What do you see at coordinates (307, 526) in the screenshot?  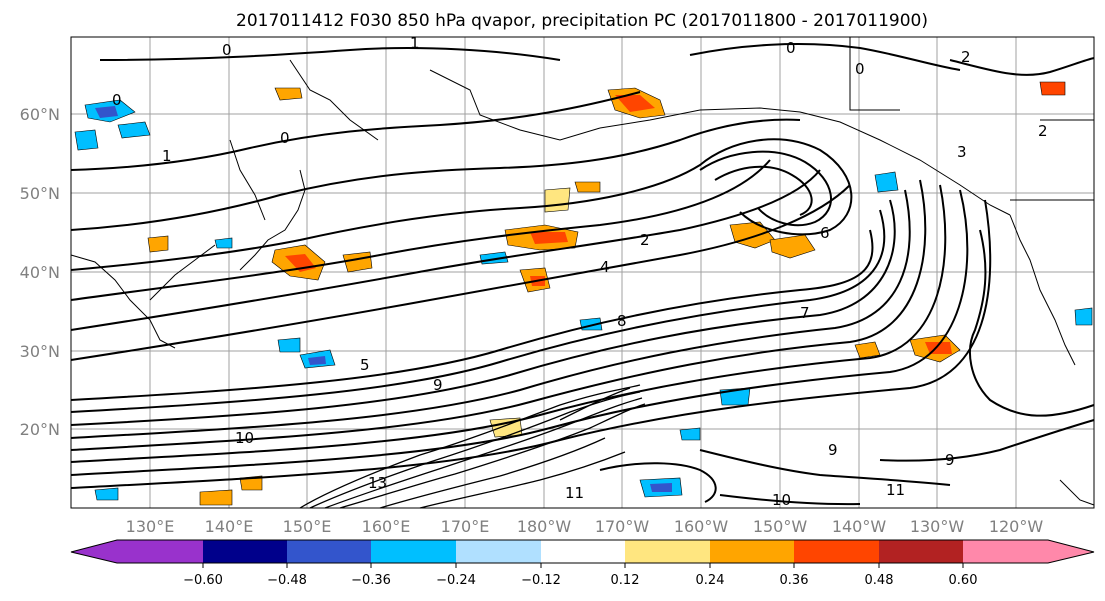 I see `lon-label-150e: 150°E` at bounding box center [307, 526].